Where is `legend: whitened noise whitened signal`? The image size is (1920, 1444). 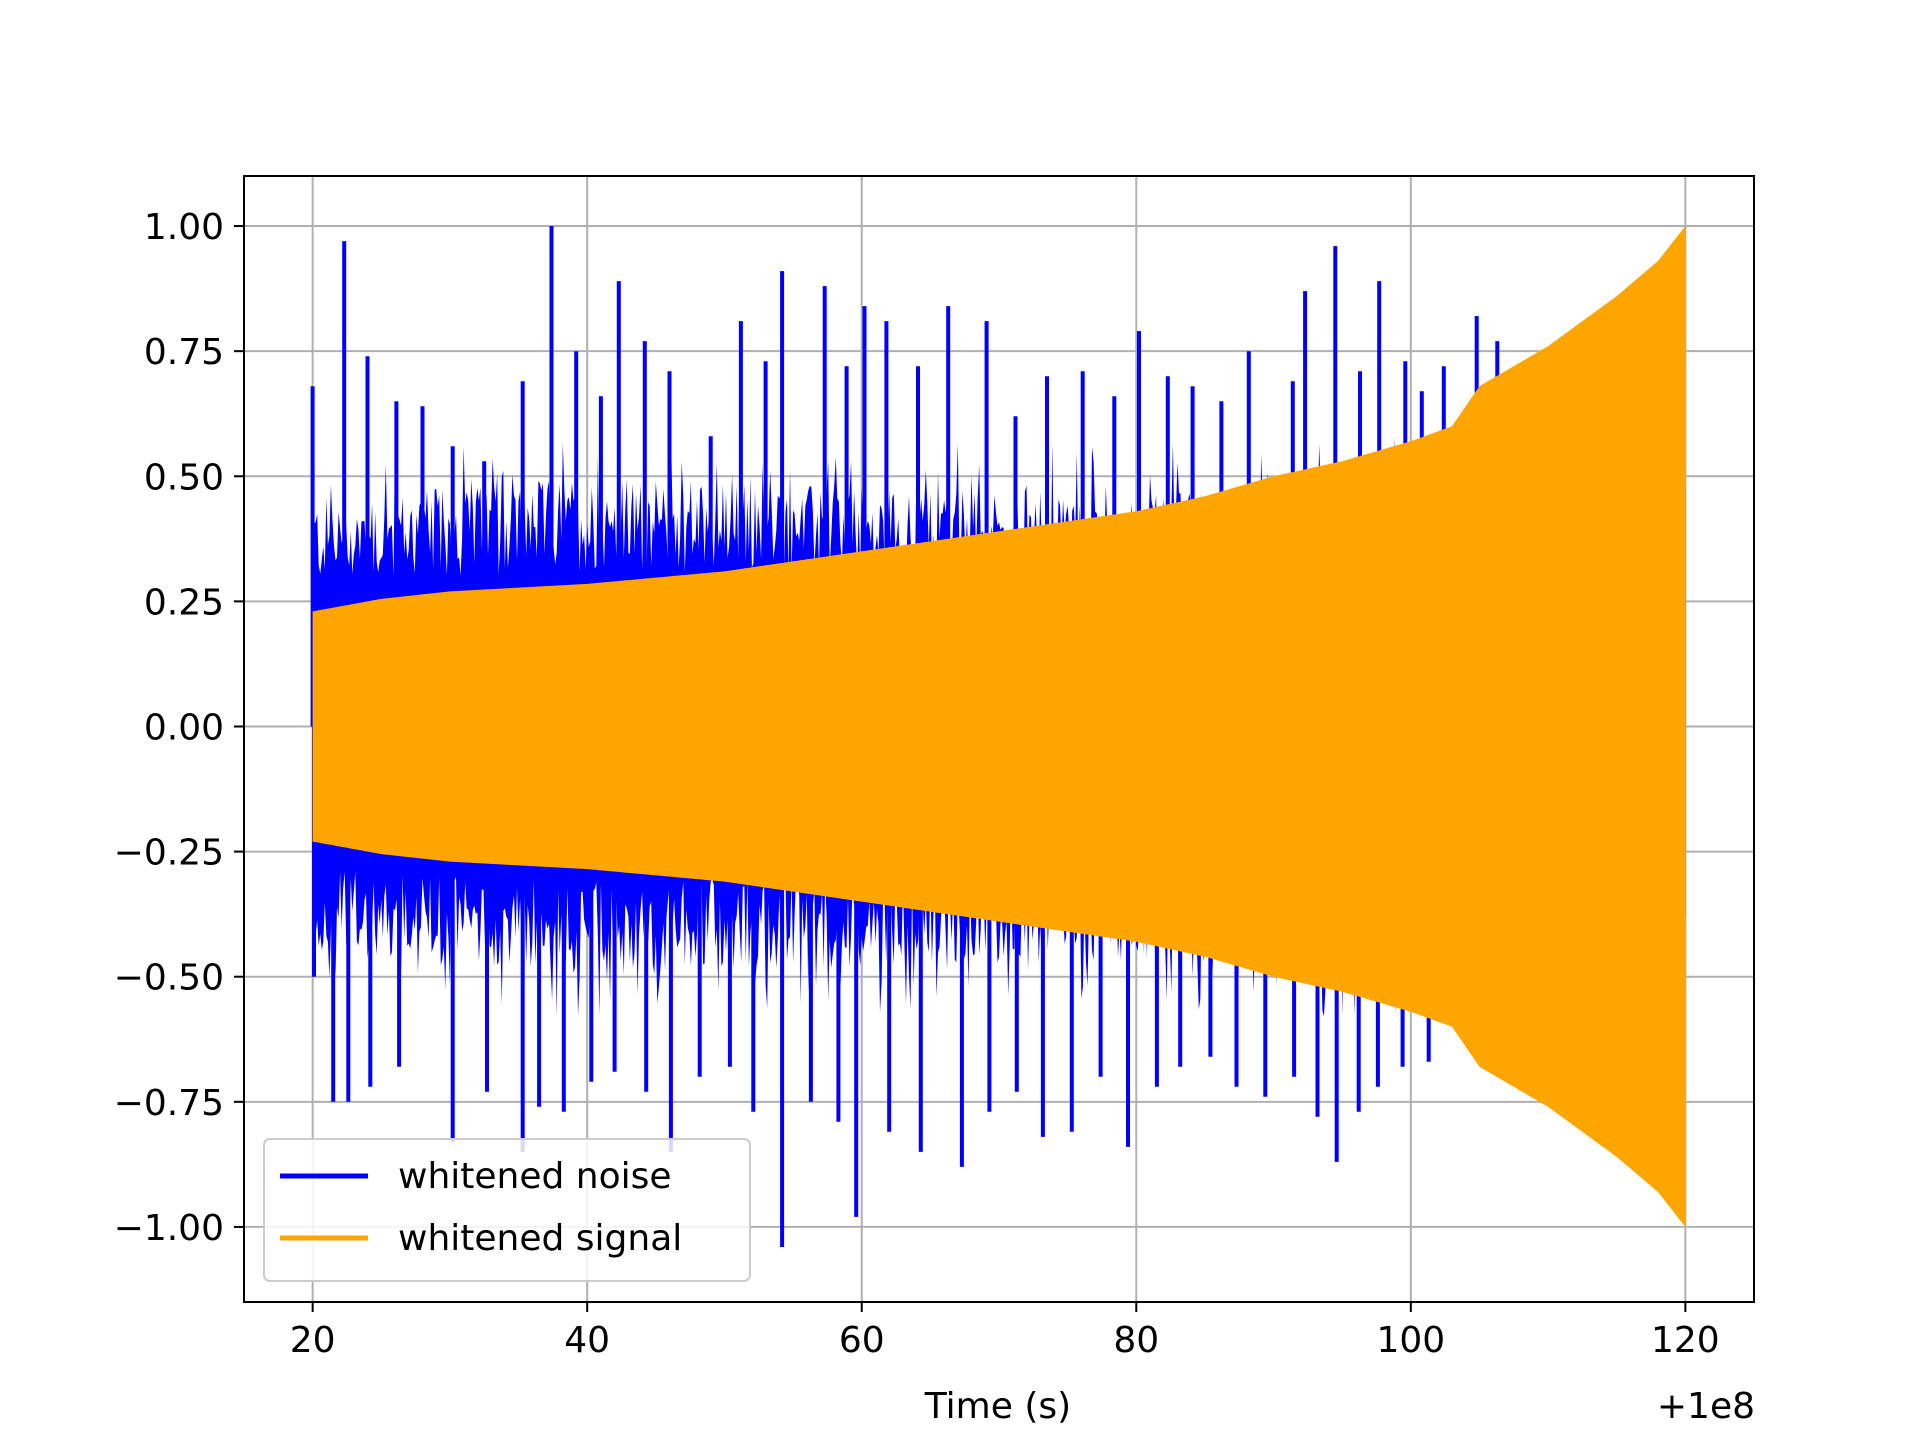
legend: whitened noise whitened signal is located at coordinates (507, 1210).